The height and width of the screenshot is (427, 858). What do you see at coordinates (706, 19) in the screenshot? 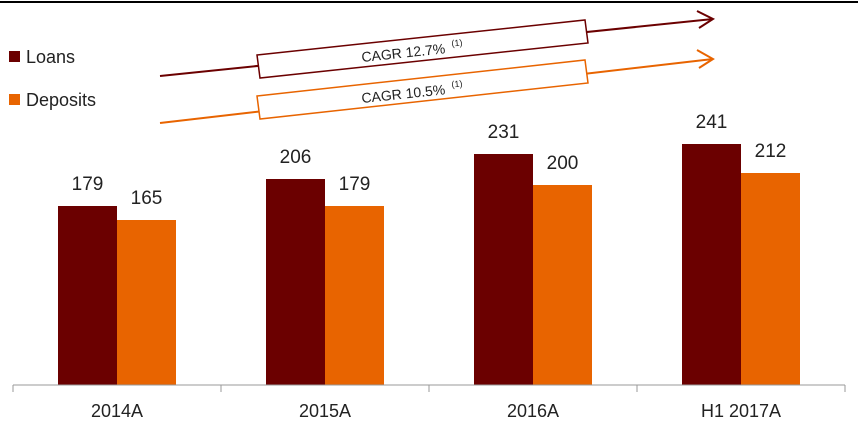
I see `cagr-arrowhead-loans` at bounding box center [706, 19].